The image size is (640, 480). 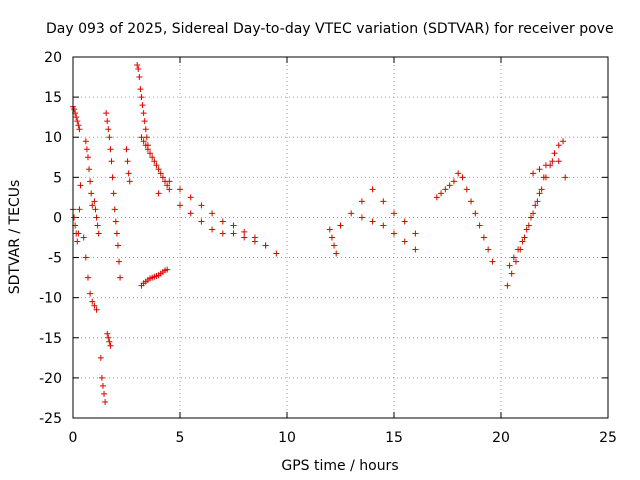 I want to click on y-tick-label: -10, so click(x=50, y=299).